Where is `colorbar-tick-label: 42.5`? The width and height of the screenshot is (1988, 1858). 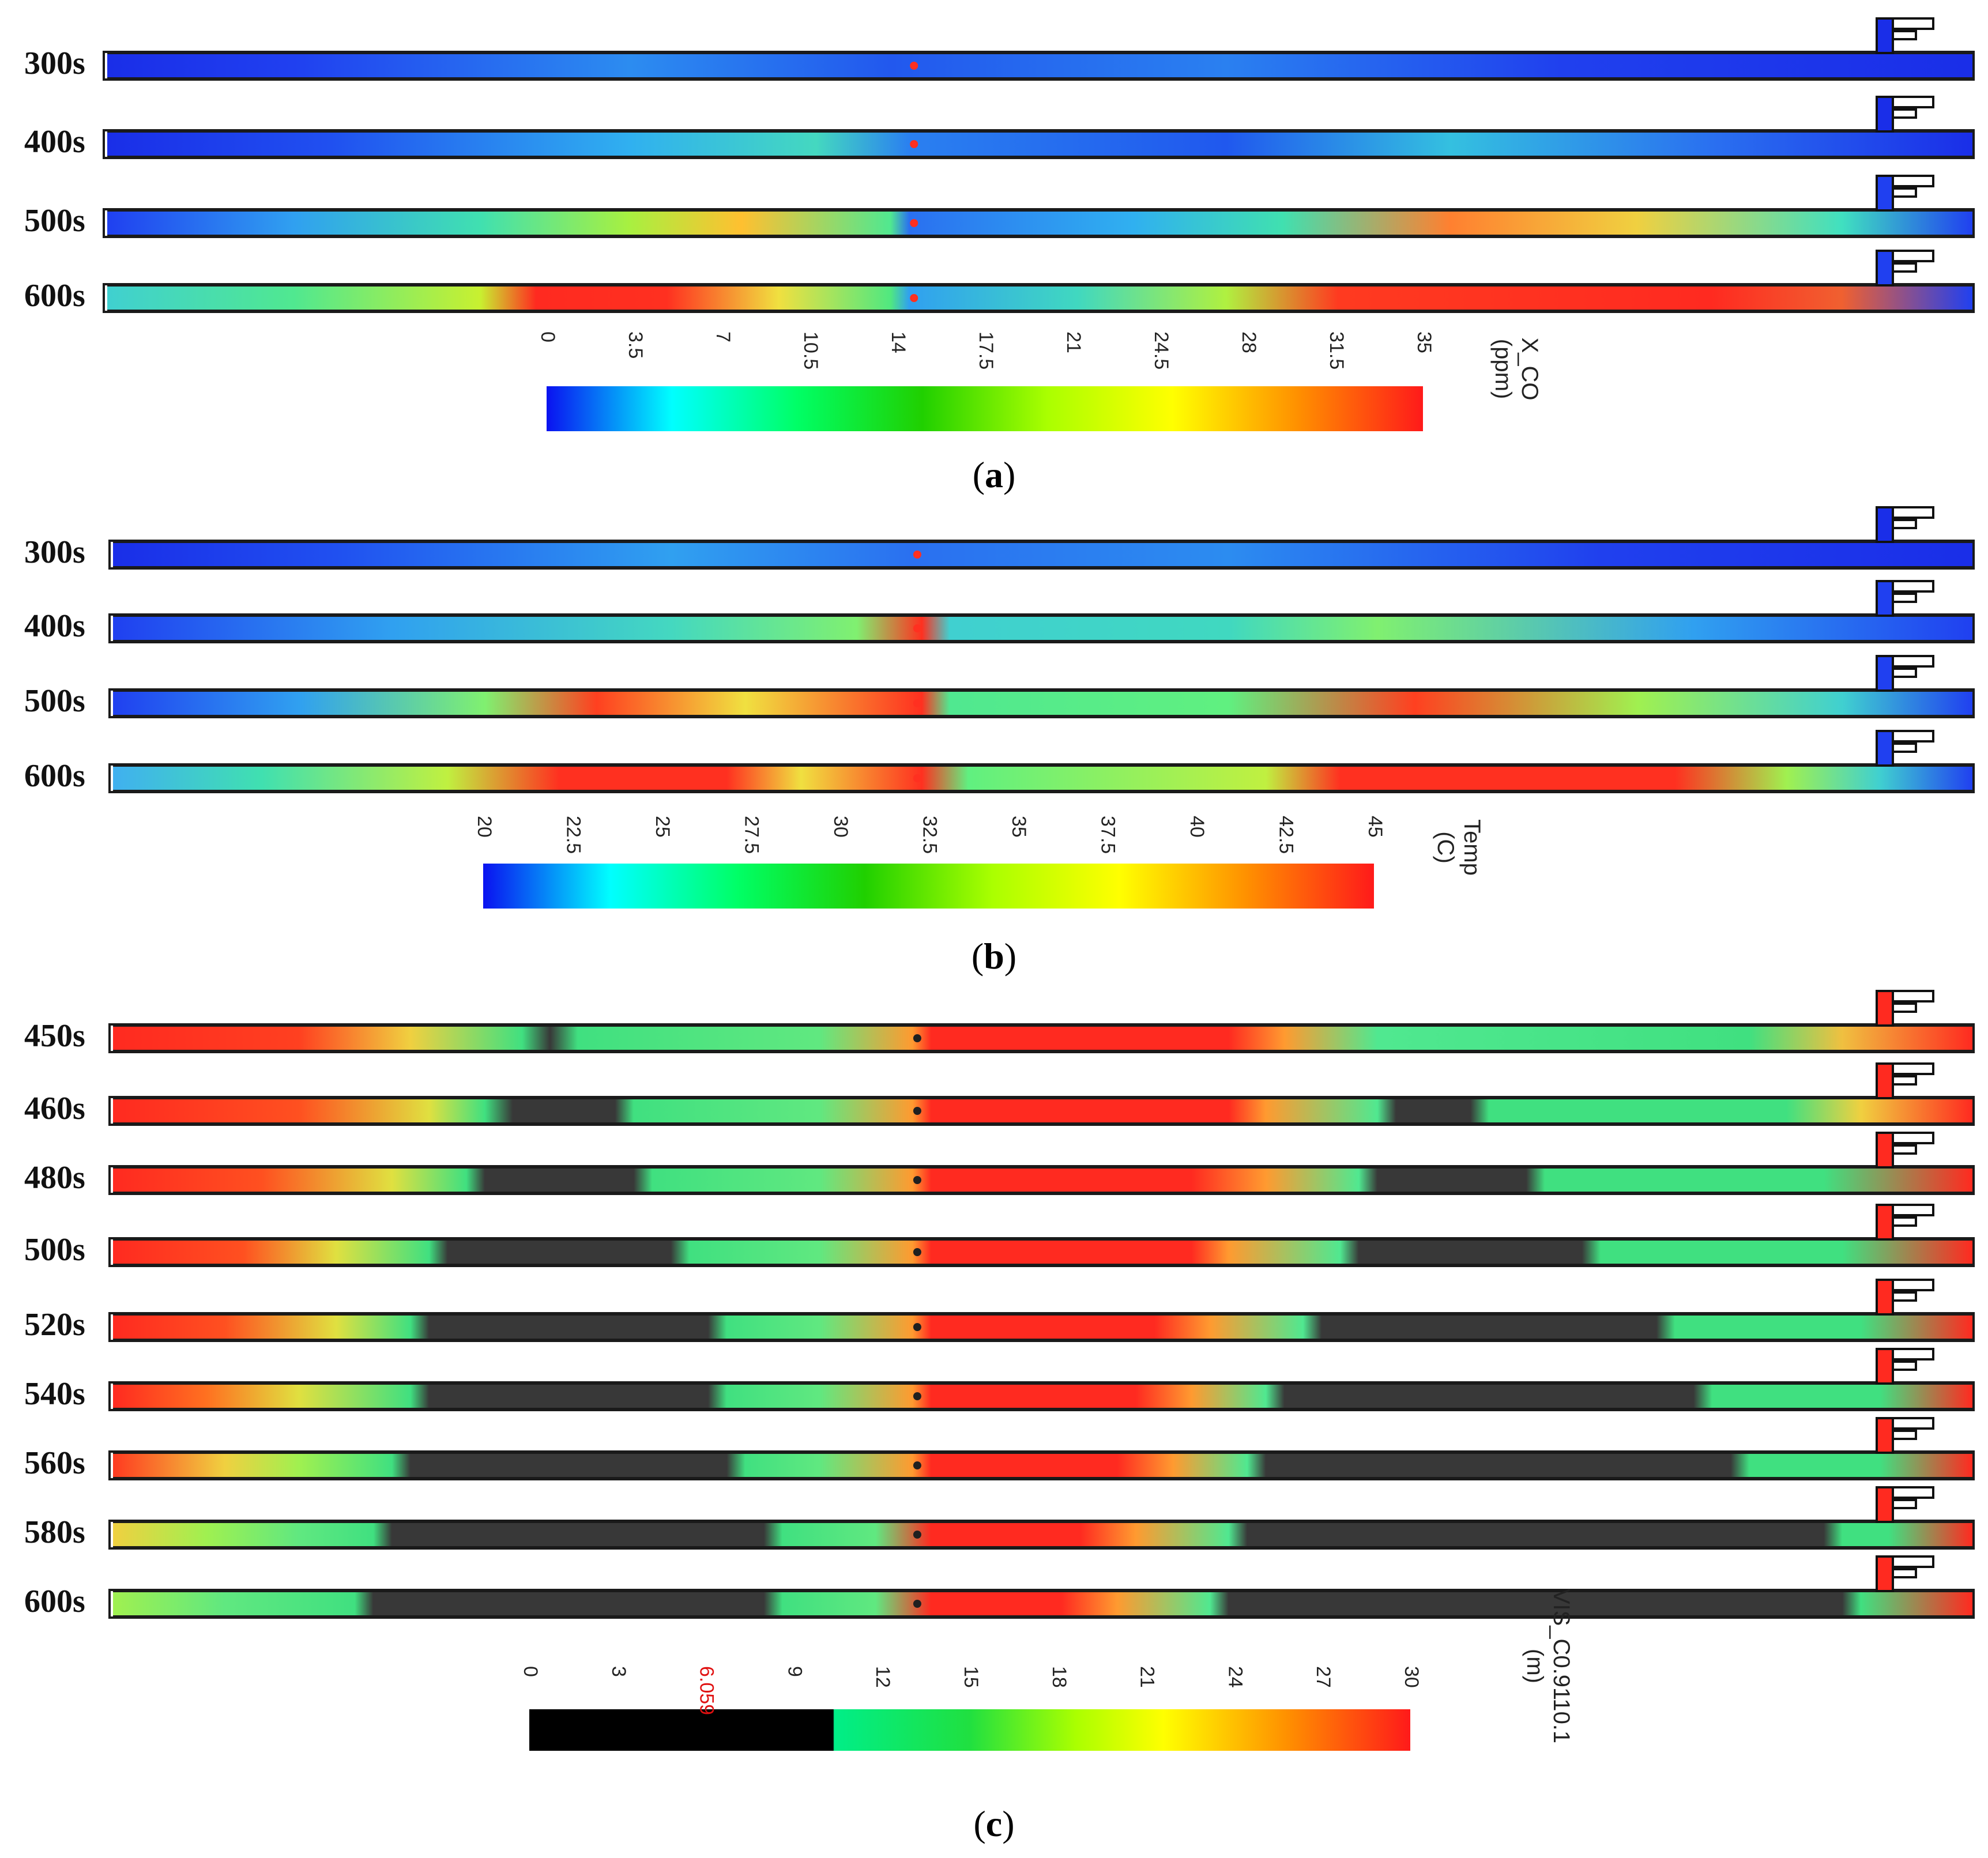
colorbar-tick-label: 42.5 is located at coordinates (1286, 835).